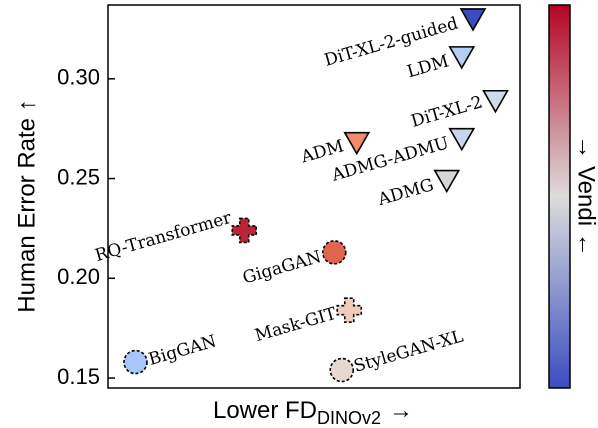 The width and height of the screenshot is (598, 428). I want to click on y-tick-label: 0.30, so click(78, 77).